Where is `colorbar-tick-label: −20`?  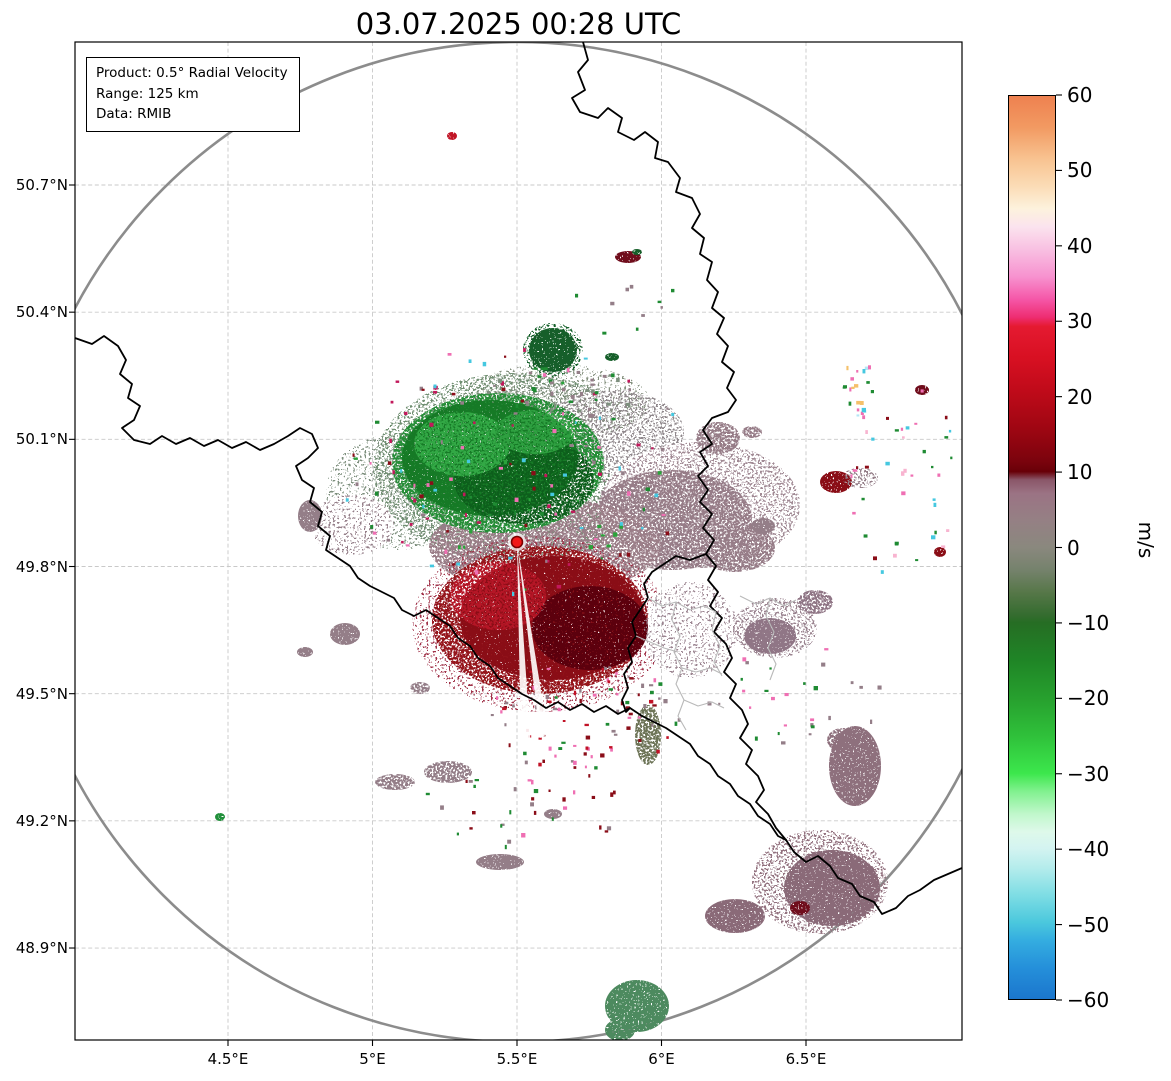
colorbar-tick-label: −20 is located at coordinates (1088, 698).